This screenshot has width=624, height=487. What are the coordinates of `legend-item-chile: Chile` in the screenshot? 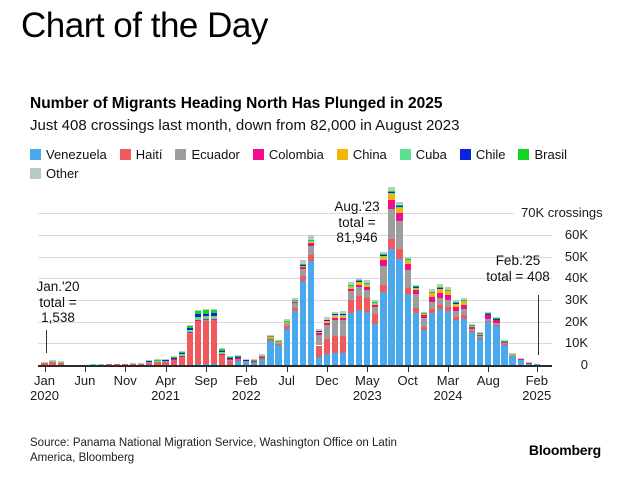 It's located at (482, 154).